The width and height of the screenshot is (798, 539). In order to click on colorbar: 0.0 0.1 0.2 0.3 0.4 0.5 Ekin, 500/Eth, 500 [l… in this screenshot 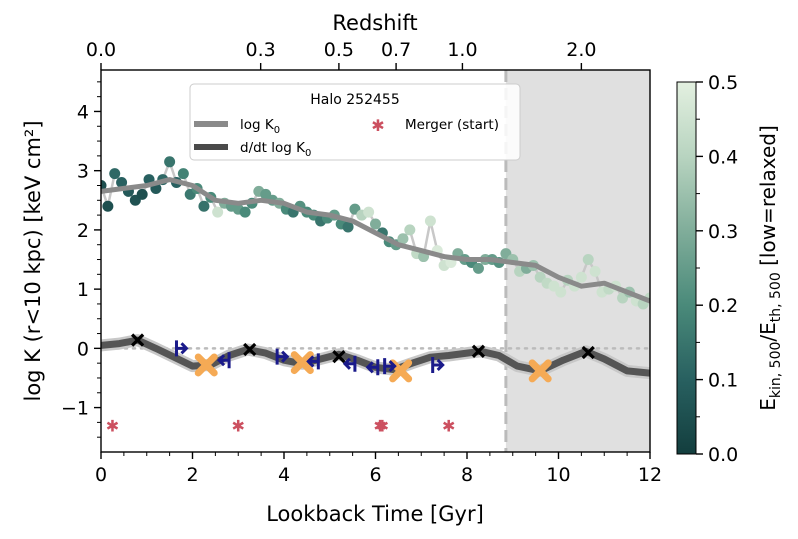, I will do `click(730, 269)`.